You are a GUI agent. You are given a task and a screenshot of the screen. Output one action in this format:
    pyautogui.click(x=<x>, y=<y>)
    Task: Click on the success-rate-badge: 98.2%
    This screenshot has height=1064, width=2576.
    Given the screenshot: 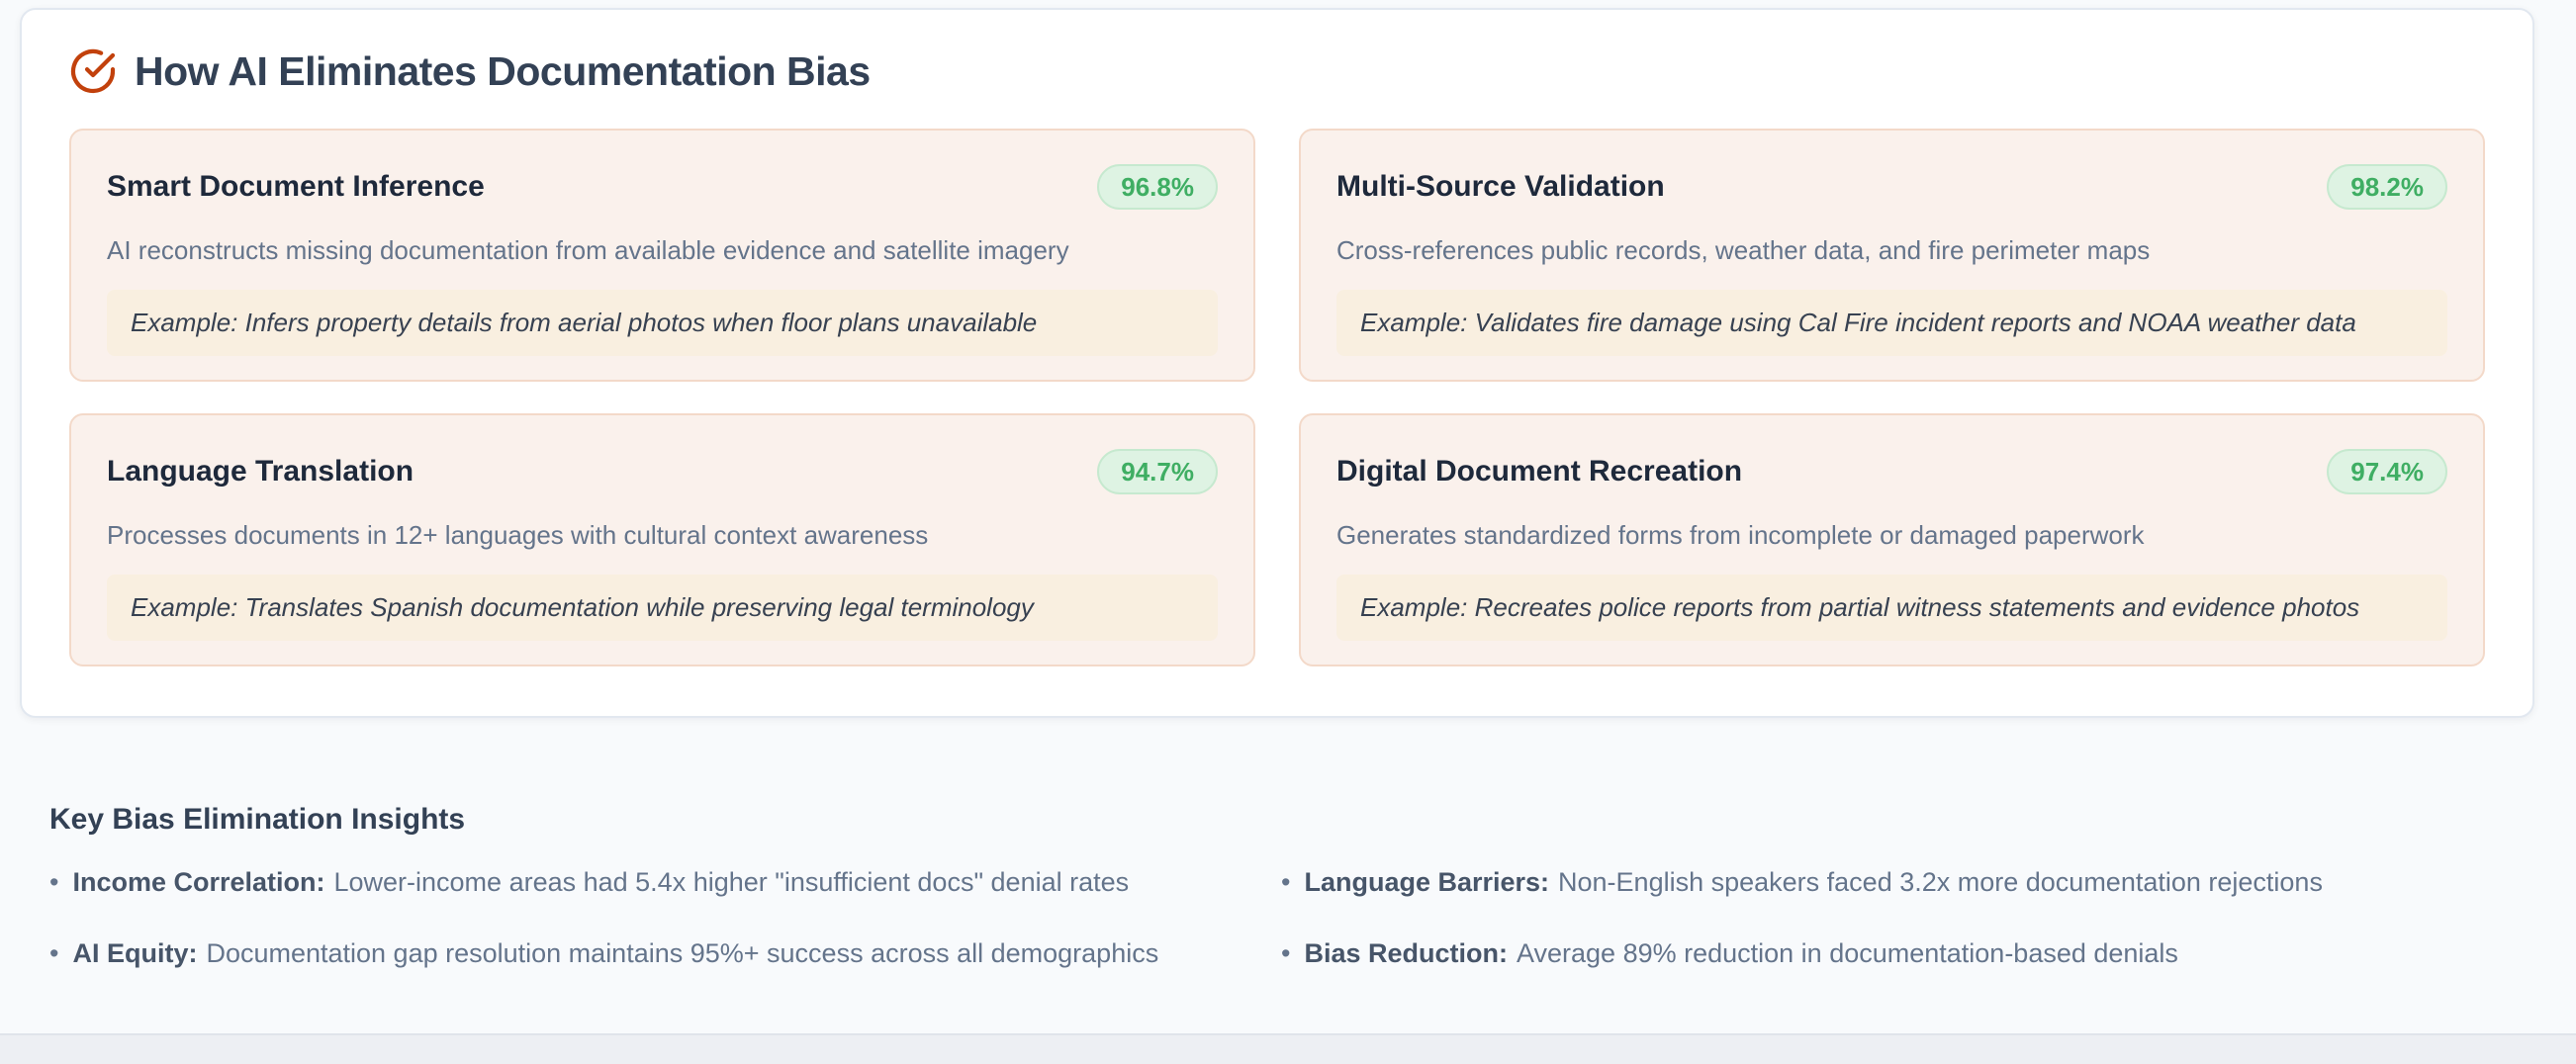 What is the action you would take?
    pyautogui.click(x=2387, y=187)
    